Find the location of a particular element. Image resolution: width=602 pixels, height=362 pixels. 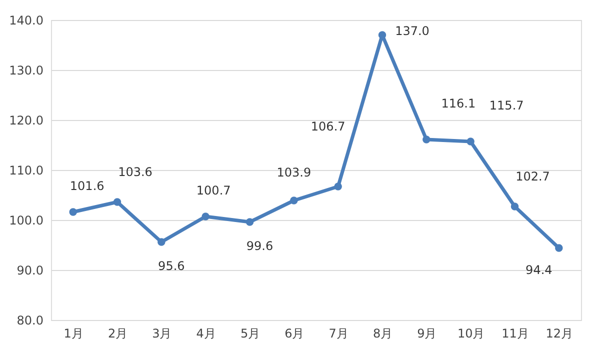

text: 102.7 is located at coordinates (533, 177).